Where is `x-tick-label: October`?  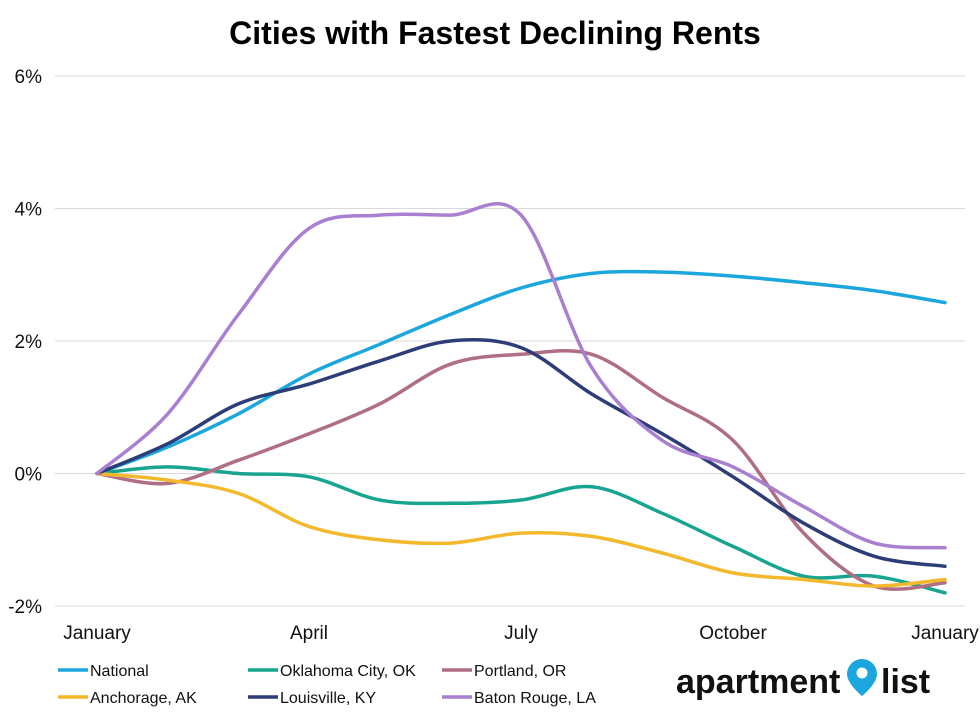 x-tick-label: October is located at coordinates (733, 633).